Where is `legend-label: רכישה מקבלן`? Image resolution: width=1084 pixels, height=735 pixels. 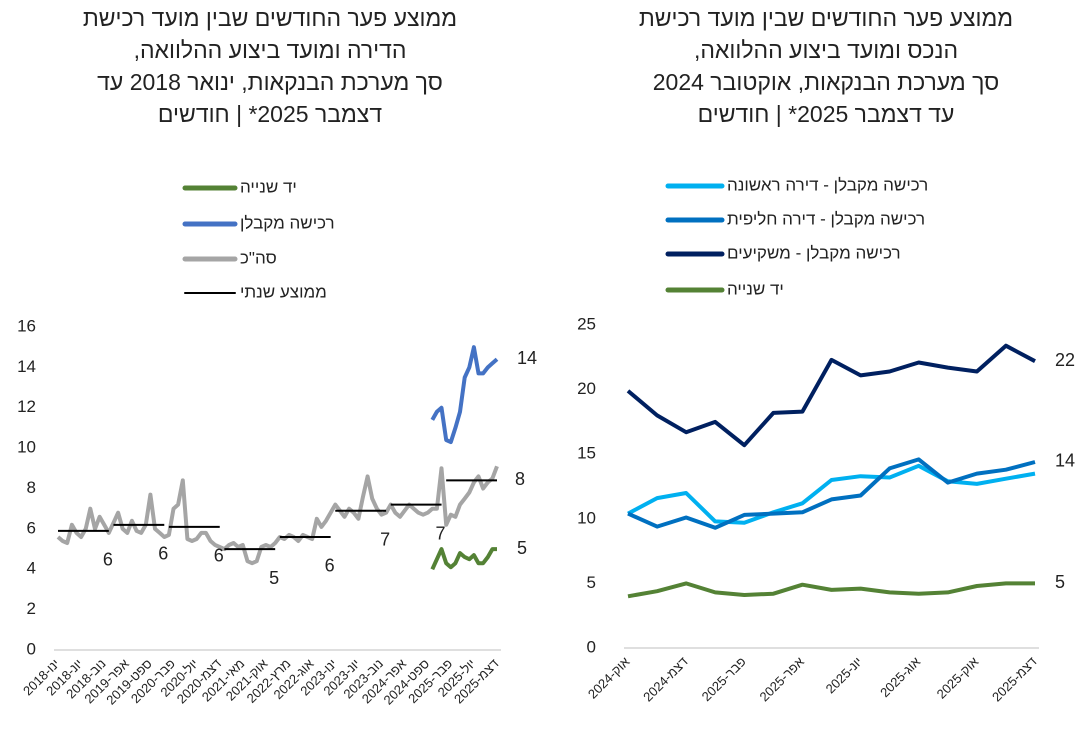
legend-label: רכישה מקבלן is located at coordinates (287, 222).